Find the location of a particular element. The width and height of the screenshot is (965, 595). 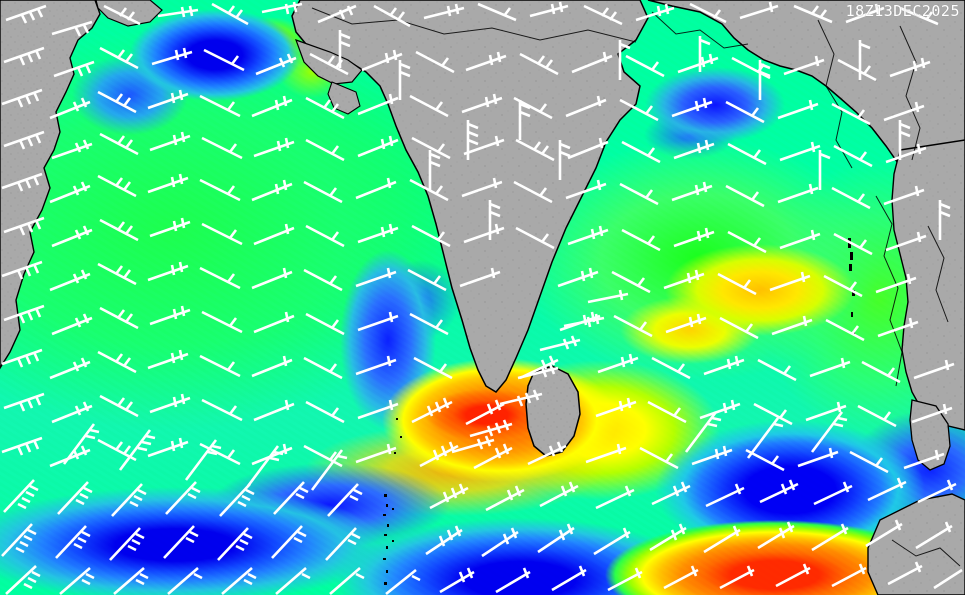

timestamp-label: 18Z13DEC2025 is located at coordinates (902, 11).